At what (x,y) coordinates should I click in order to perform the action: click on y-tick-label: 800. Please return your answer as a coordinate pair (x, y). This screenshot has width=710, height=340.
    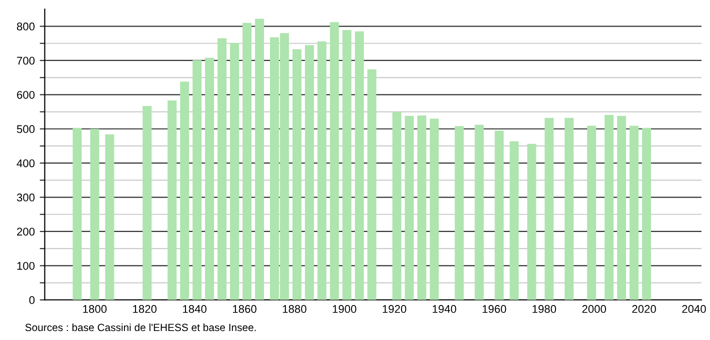
    Looking at the image, I should click on (25, 26).